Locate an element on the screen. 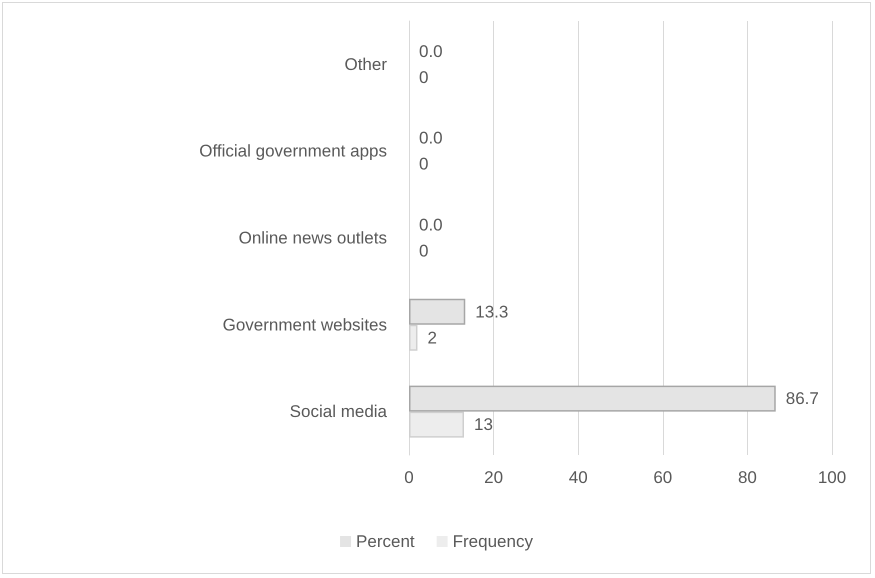 The height and width of the screenshot is (578, 875). y-tick-label: Online news outlets is located at coordinates (312, 238).